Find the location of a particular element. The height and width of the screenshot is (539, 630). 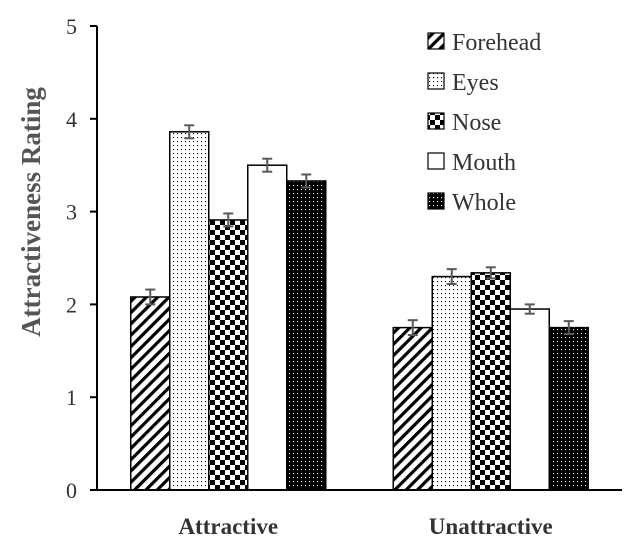

bar-whole-attractive is located at coordinates (306, 335).